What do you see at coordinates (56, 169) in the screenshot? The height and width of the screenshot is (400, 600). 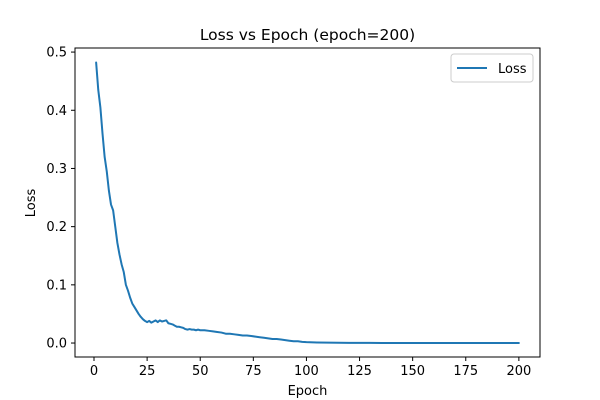 I see `y-tick-label: 0.3` at bounding box center [56, 169].